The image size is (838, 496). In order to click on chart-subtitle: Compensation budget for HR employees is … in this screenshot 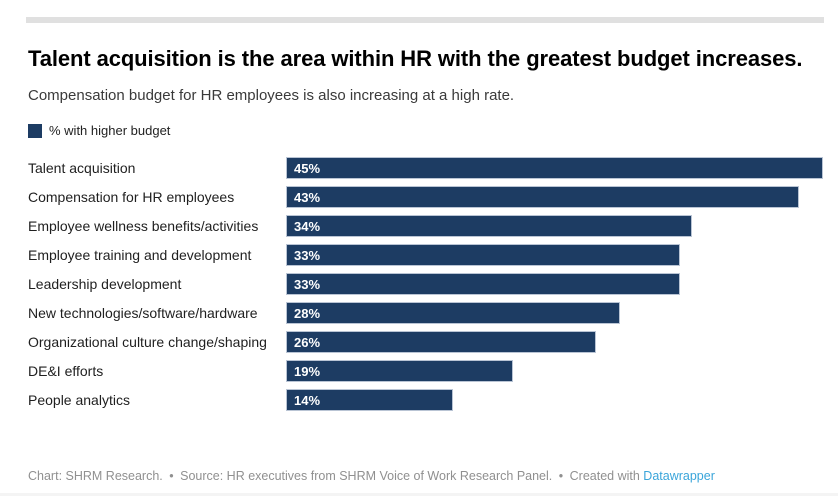, I will do `click(271, 96)`.